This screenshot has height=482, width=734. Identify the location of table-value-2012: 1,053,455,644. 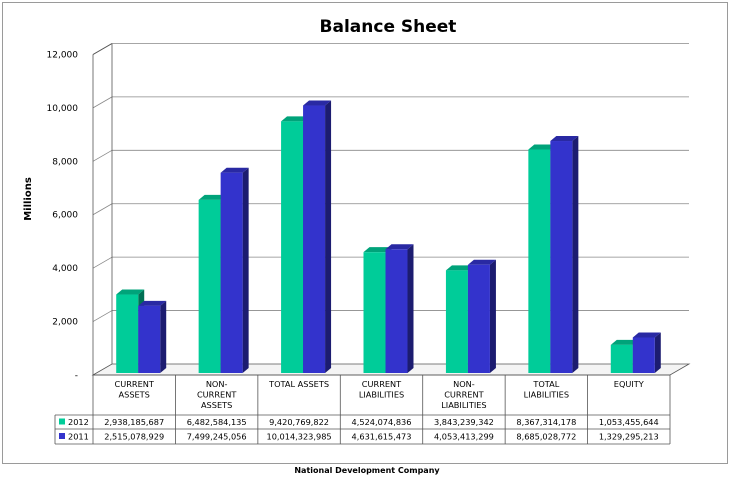
(629, 422).